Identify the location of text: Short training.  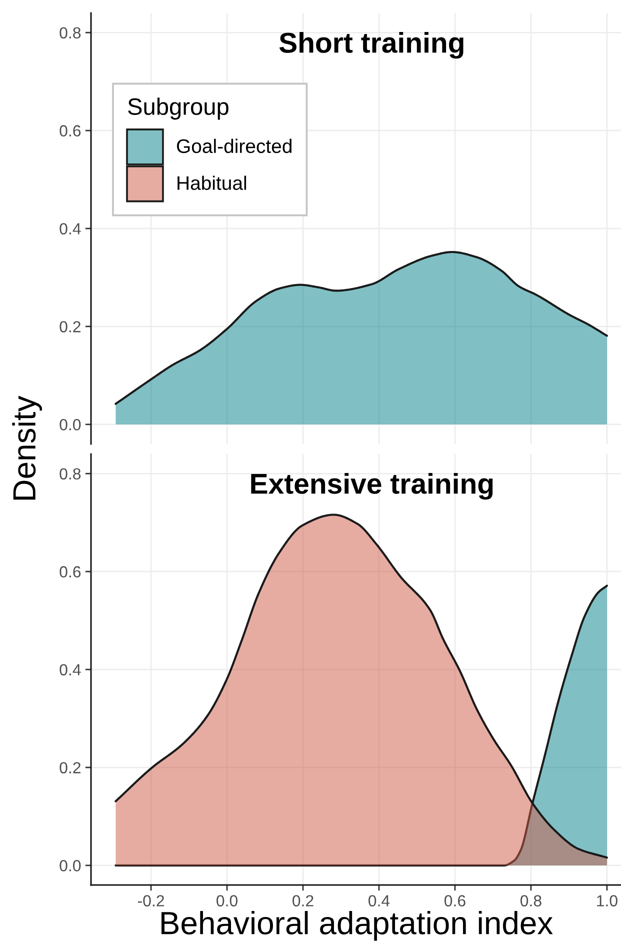
(371, 45).